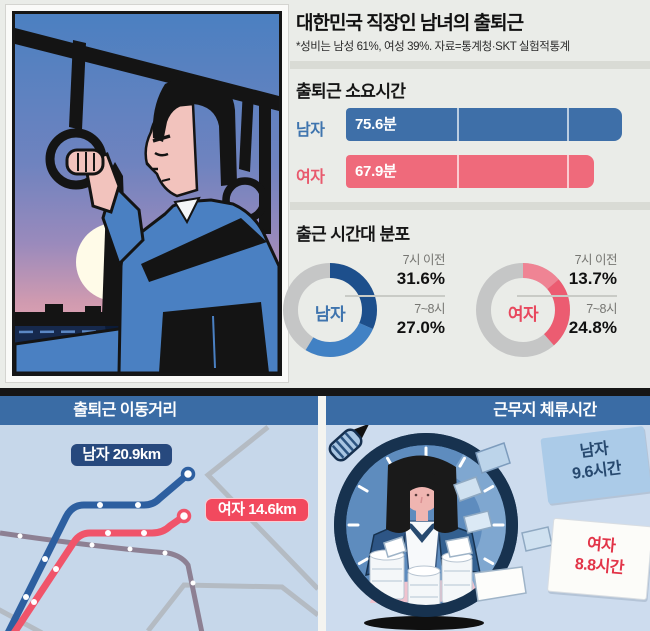 Image resolution: width=650 pixels, height=631 pixels. Describe the element at coordinates (349, 443) in the screenshot. I see `watch-crown` at that location.